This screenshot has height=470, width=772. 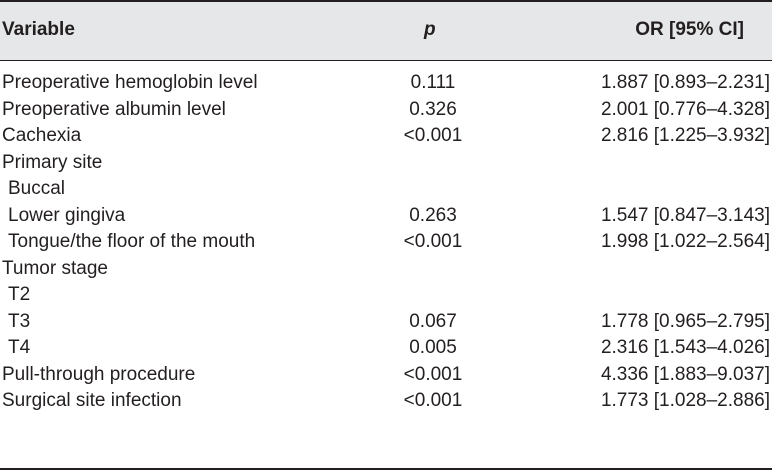 I want to click on cell-variable: Primary site, so click(x=52, y=162).